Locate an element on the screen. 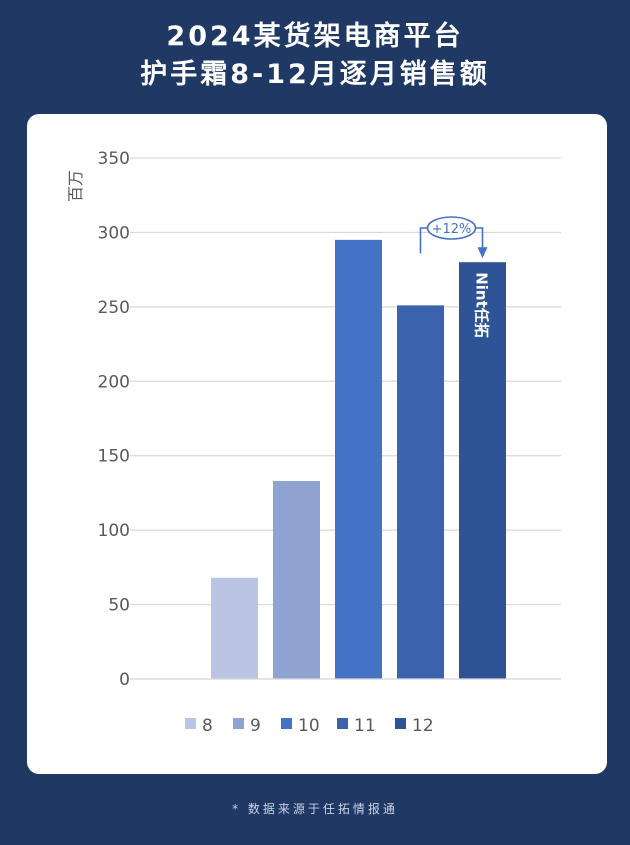 The width and height of the screenshot is (630, 845). source-note: * 数据来源于任拓情报通 is located at coordinates (315, 809).